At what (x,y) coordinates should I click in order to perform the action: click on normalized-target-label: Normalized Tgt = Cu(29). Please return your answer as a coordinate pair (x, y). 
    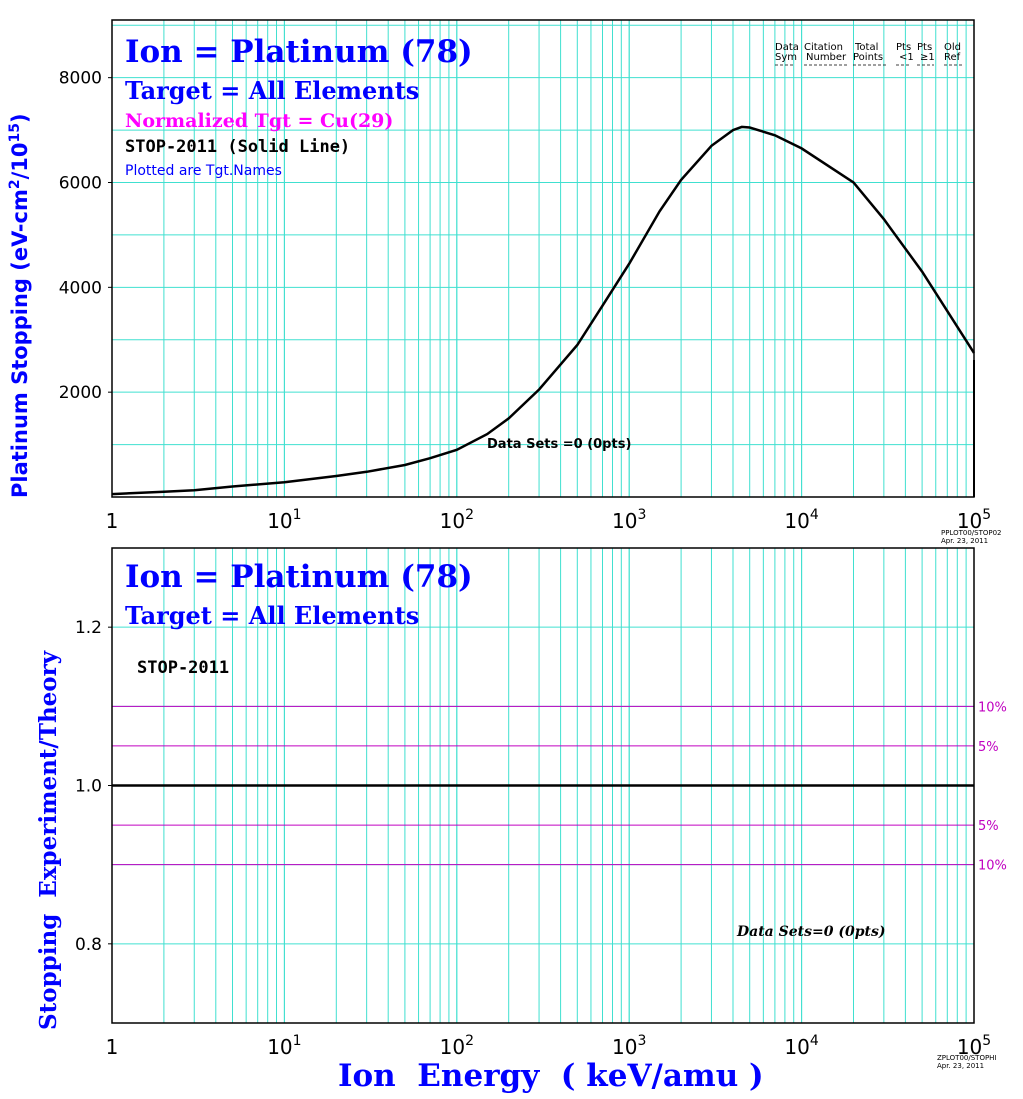
    Looking at the image, I should click on (259, 121).